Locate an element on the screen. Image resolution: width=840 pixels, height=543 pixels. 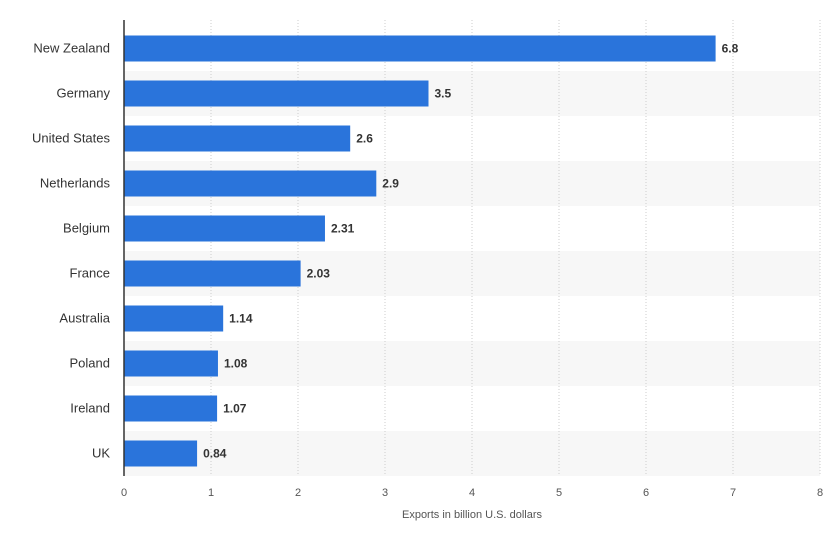
category-label: Australia is located at coordinates (84, 318).